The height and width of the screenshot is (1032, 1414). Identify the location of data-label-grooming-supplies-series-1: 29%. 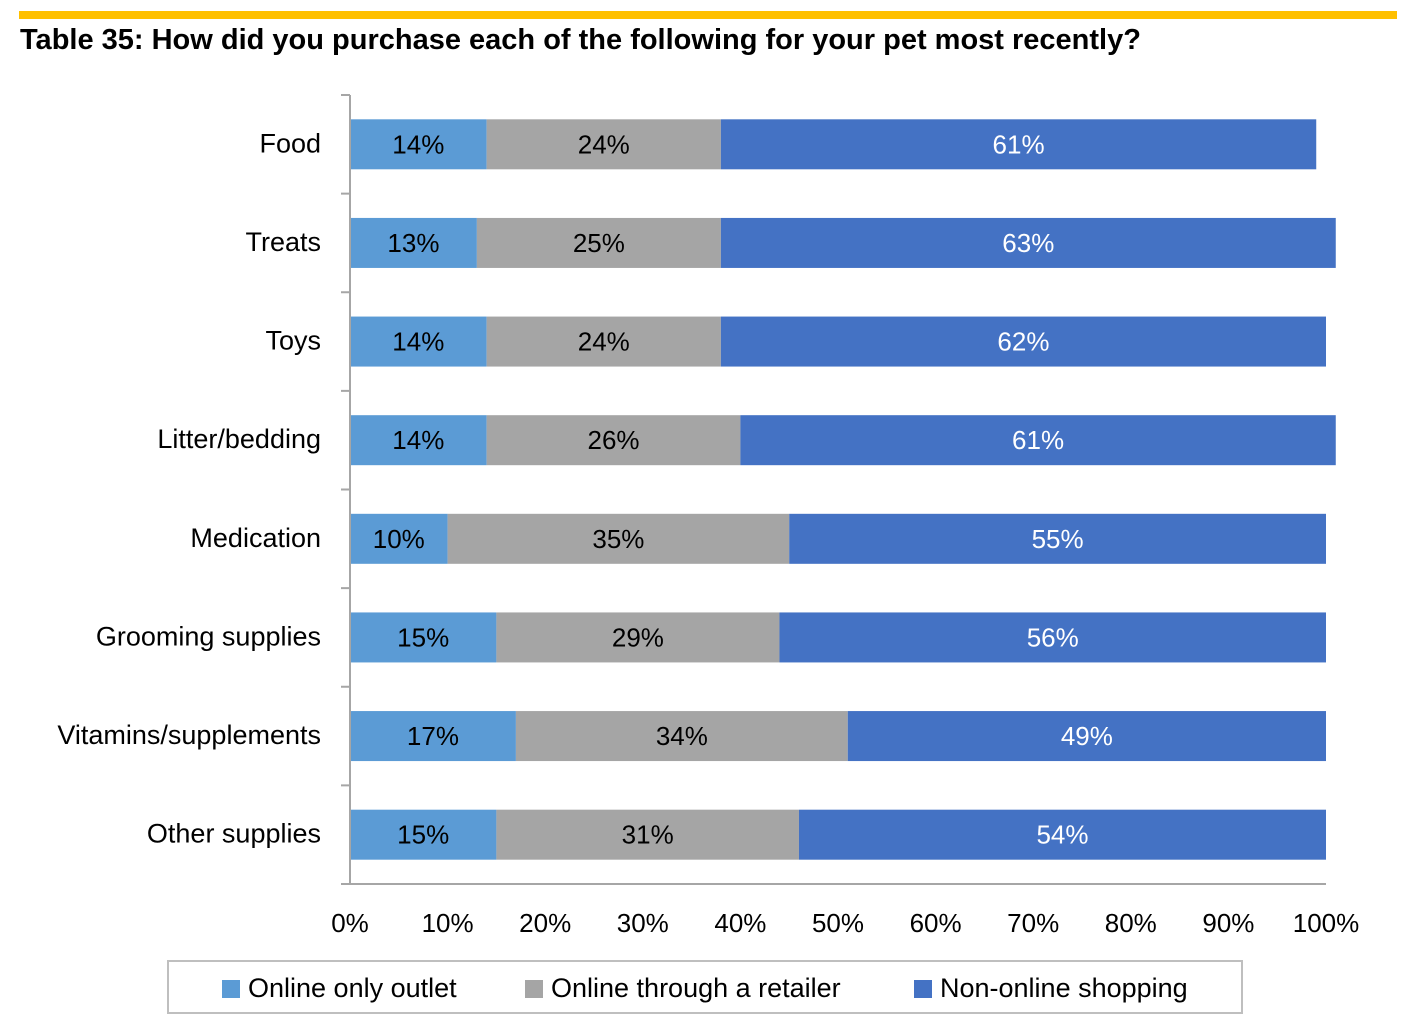
(638, 637).